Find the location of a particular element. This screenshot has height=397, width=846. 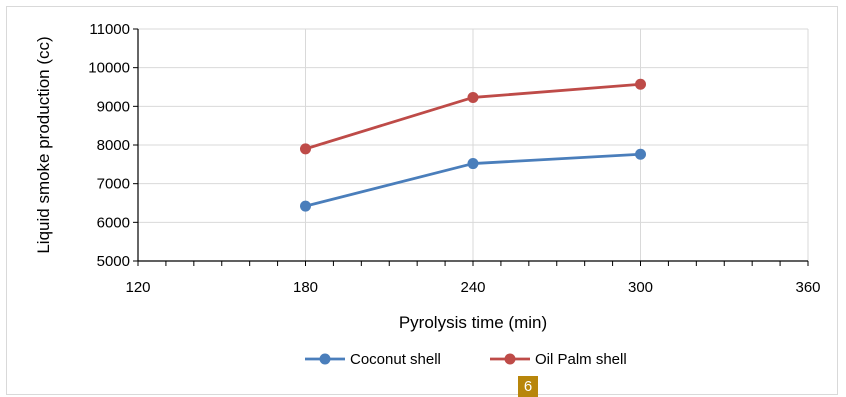

y-tick-label: 6000 is located at coordinates (113, 222).